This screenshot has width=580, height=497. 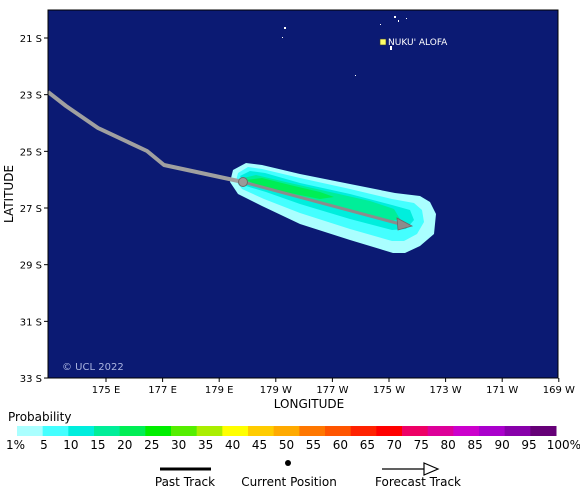 What do you see at coordinates (106, 390) in the screenshot?
I see `lon-tick-label: 175 E` at bounding box center [106, 390].